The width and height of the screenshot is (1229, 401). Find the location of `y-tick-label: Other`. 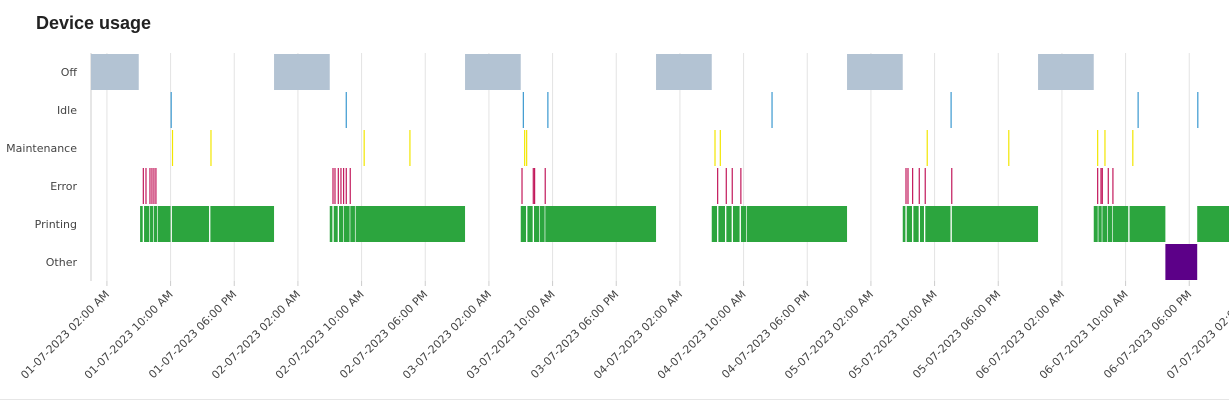

y-tick-label: Other is located at coordinates (62, 262).